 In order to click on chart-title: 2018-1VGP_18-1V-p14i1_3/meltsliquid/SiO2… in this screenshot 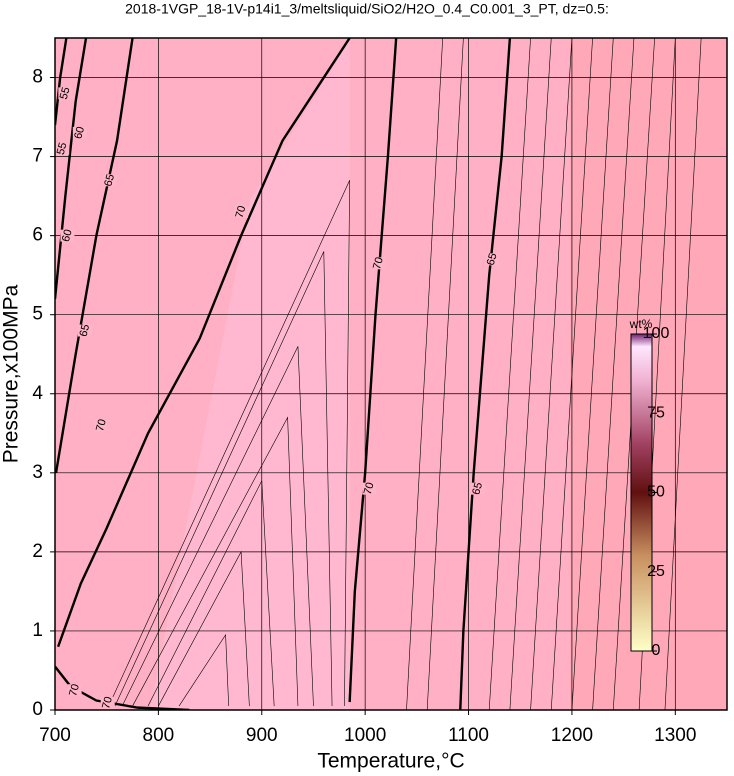, I will do `click(367, 9)`.